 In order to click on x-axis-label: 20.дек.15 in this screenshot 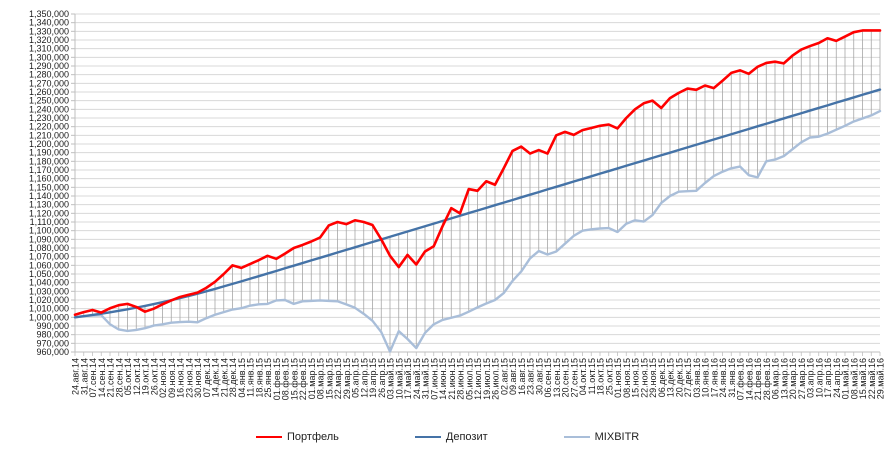, I will do `click(679, 377)`.